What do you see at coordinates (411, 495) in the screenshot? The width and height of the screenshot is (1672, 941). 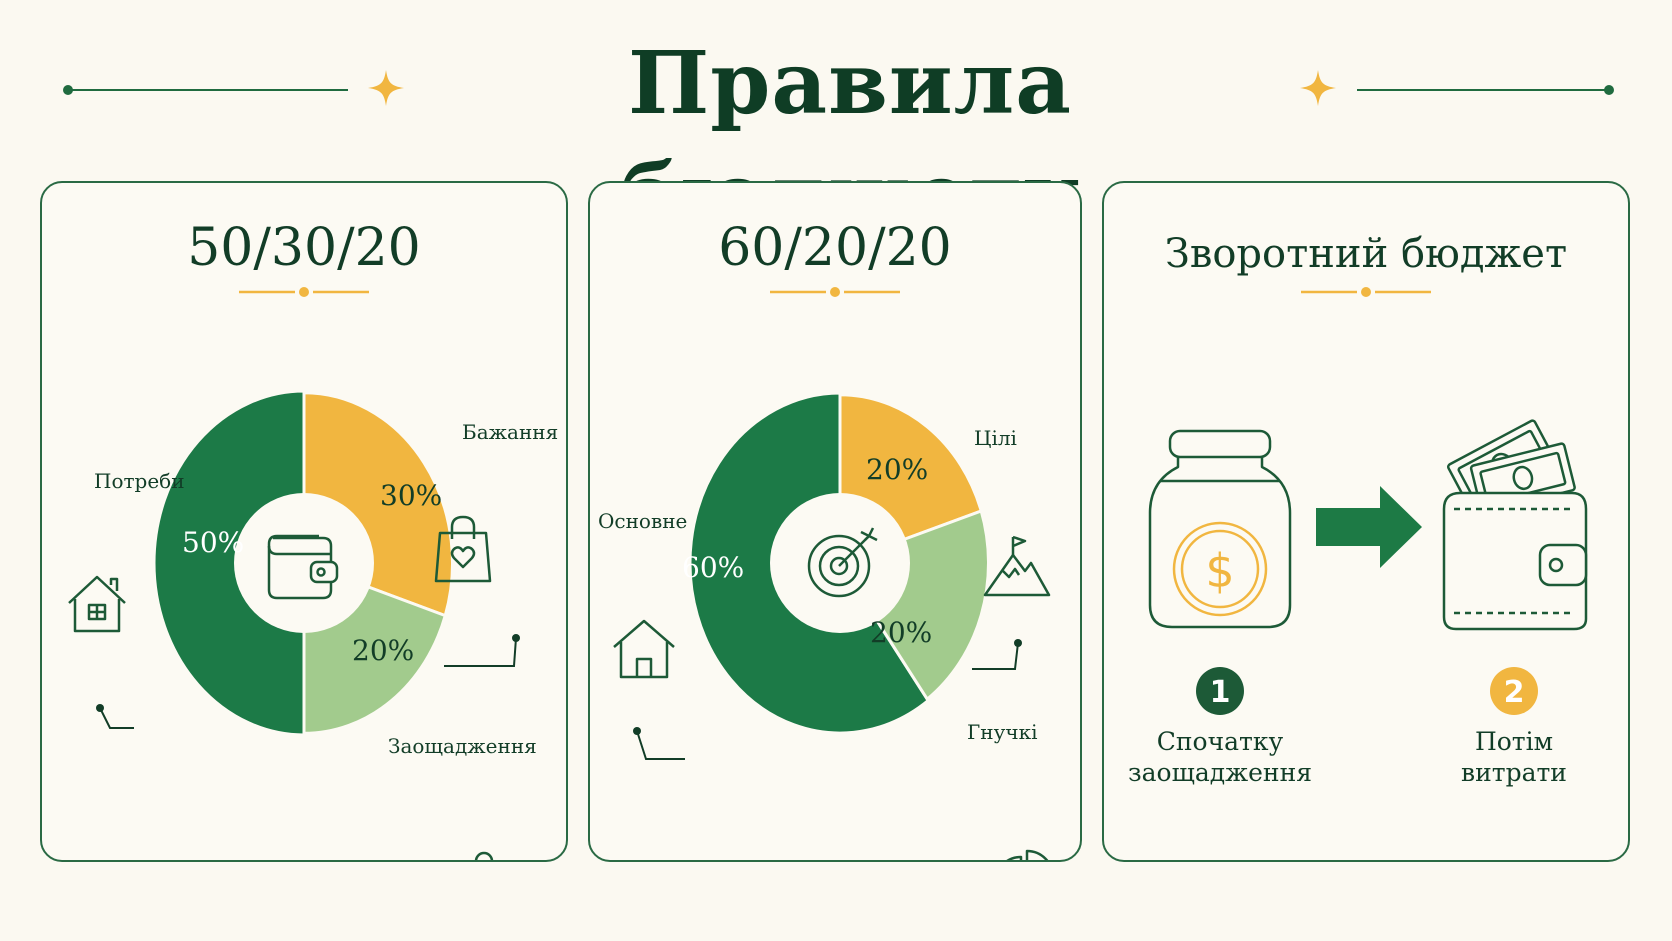 I see `slice-value-label: 30%` at bounding box center [411, 495].